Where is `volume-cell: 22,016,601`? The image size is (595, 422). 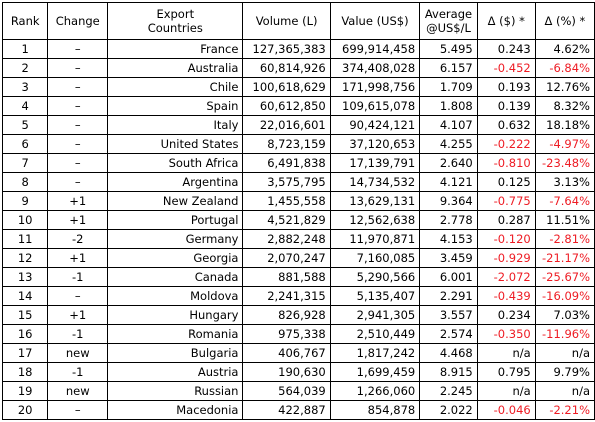 volume-cell: 22,016,601 is located at coordinates (286, 125).